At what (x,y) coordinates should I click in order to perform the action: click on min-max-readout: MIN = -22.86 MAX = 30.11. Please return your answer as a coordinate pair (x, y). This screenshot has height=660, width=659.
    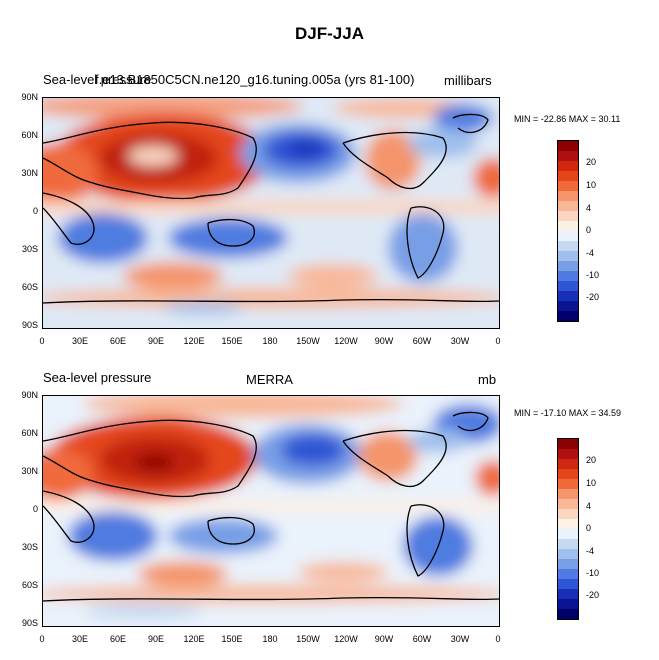
    Looking at the image, I should click on (567, 119).